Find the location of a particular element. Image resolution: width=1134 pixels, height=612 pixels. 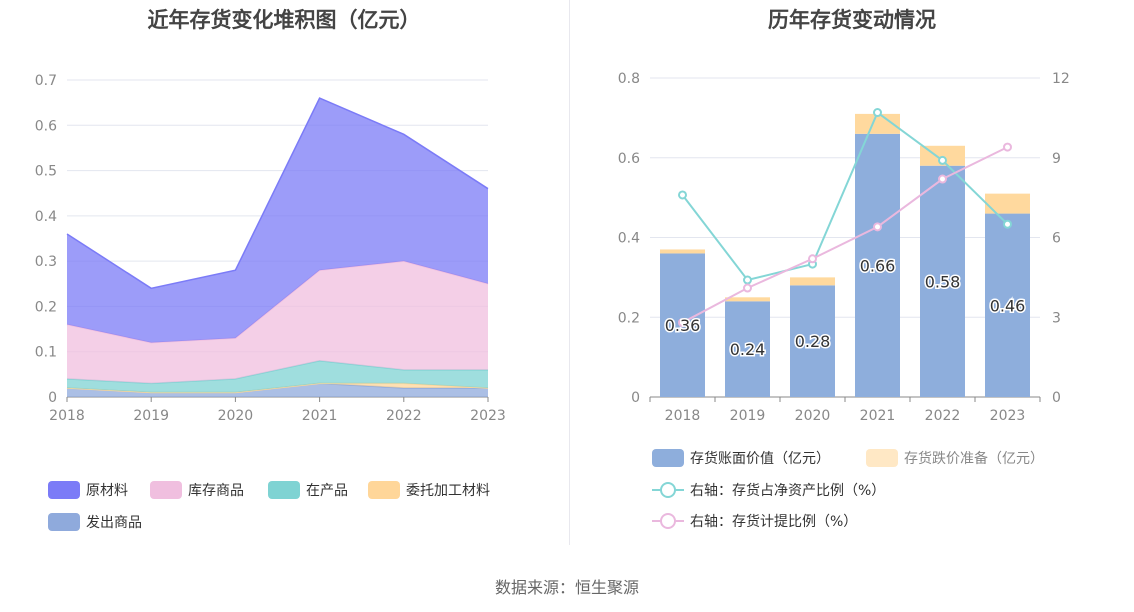

bar-x-tick-label: 2020 is located at coordinates (813, 416).